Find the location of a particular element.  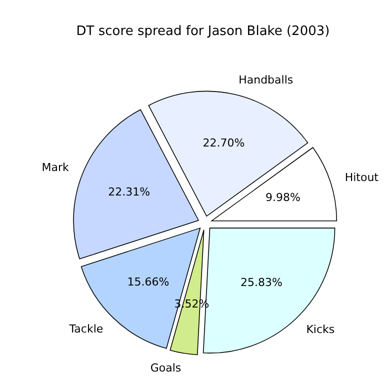

slice-label: Goals is located at coordinates (166, 368).